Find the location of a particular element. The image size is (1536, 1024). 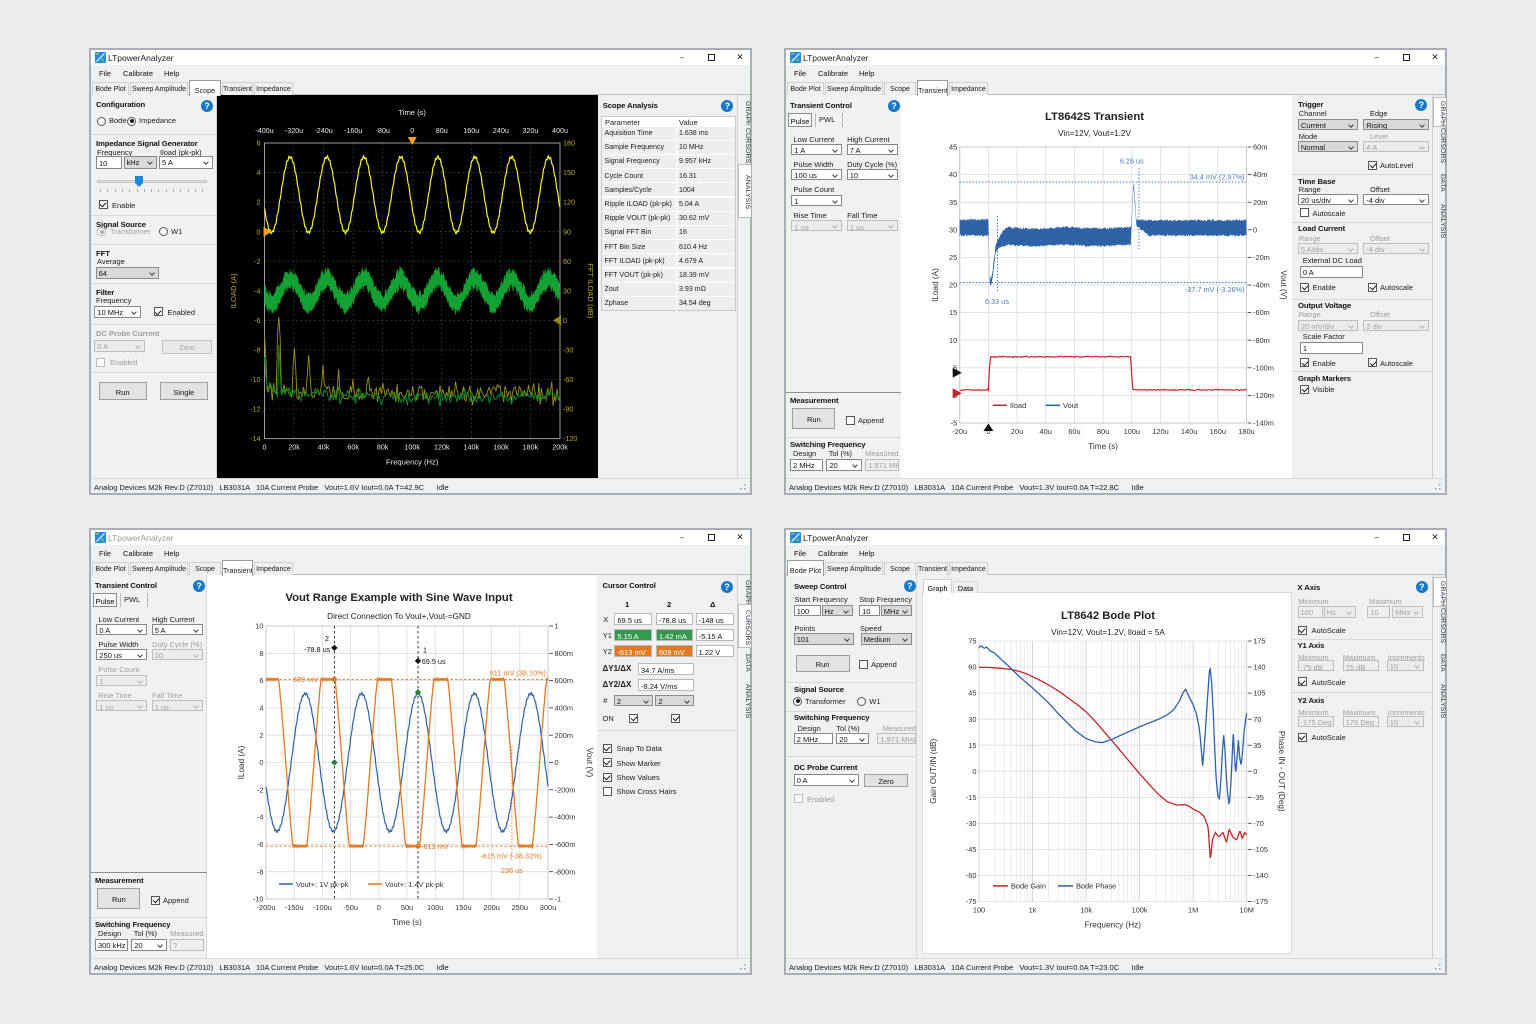

svg-text: 25 is located at coordinates (953, 257).